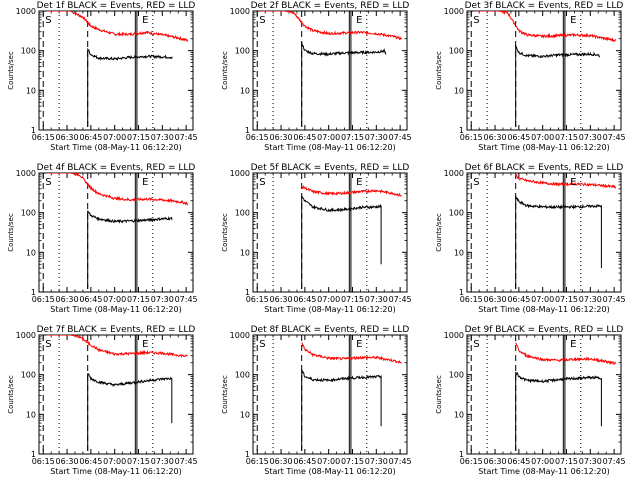 Image resolution: width=640 pixels, height=480 pixels. What do you see at coordinates (330, 6) in the screenshot?
I see `panel-title: Det 2f BLACK = Events, RED = LLD` at bounding box center [330, 6].